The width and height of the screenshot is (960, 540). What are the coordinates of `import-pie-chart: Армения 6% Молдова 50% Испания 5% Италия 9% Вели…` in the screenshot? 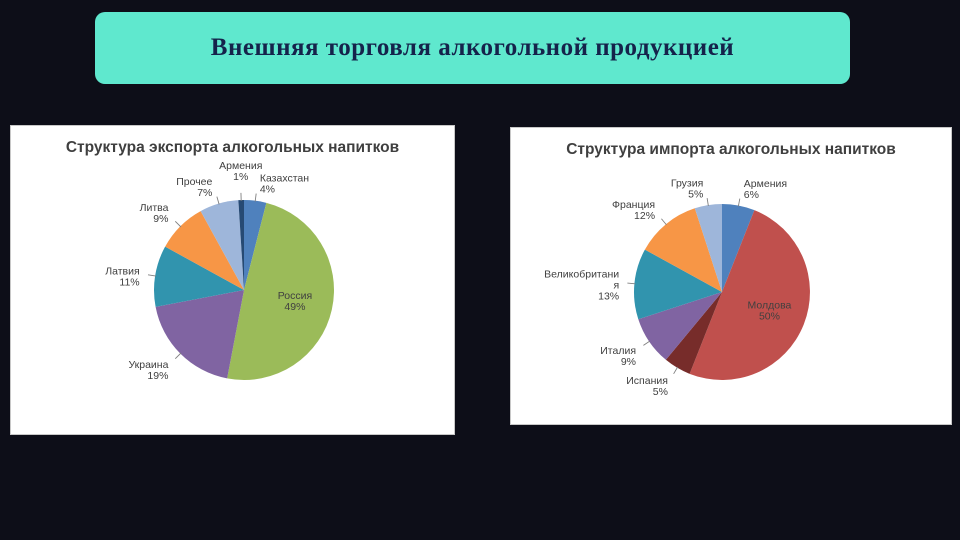 It's located at (677, 288).